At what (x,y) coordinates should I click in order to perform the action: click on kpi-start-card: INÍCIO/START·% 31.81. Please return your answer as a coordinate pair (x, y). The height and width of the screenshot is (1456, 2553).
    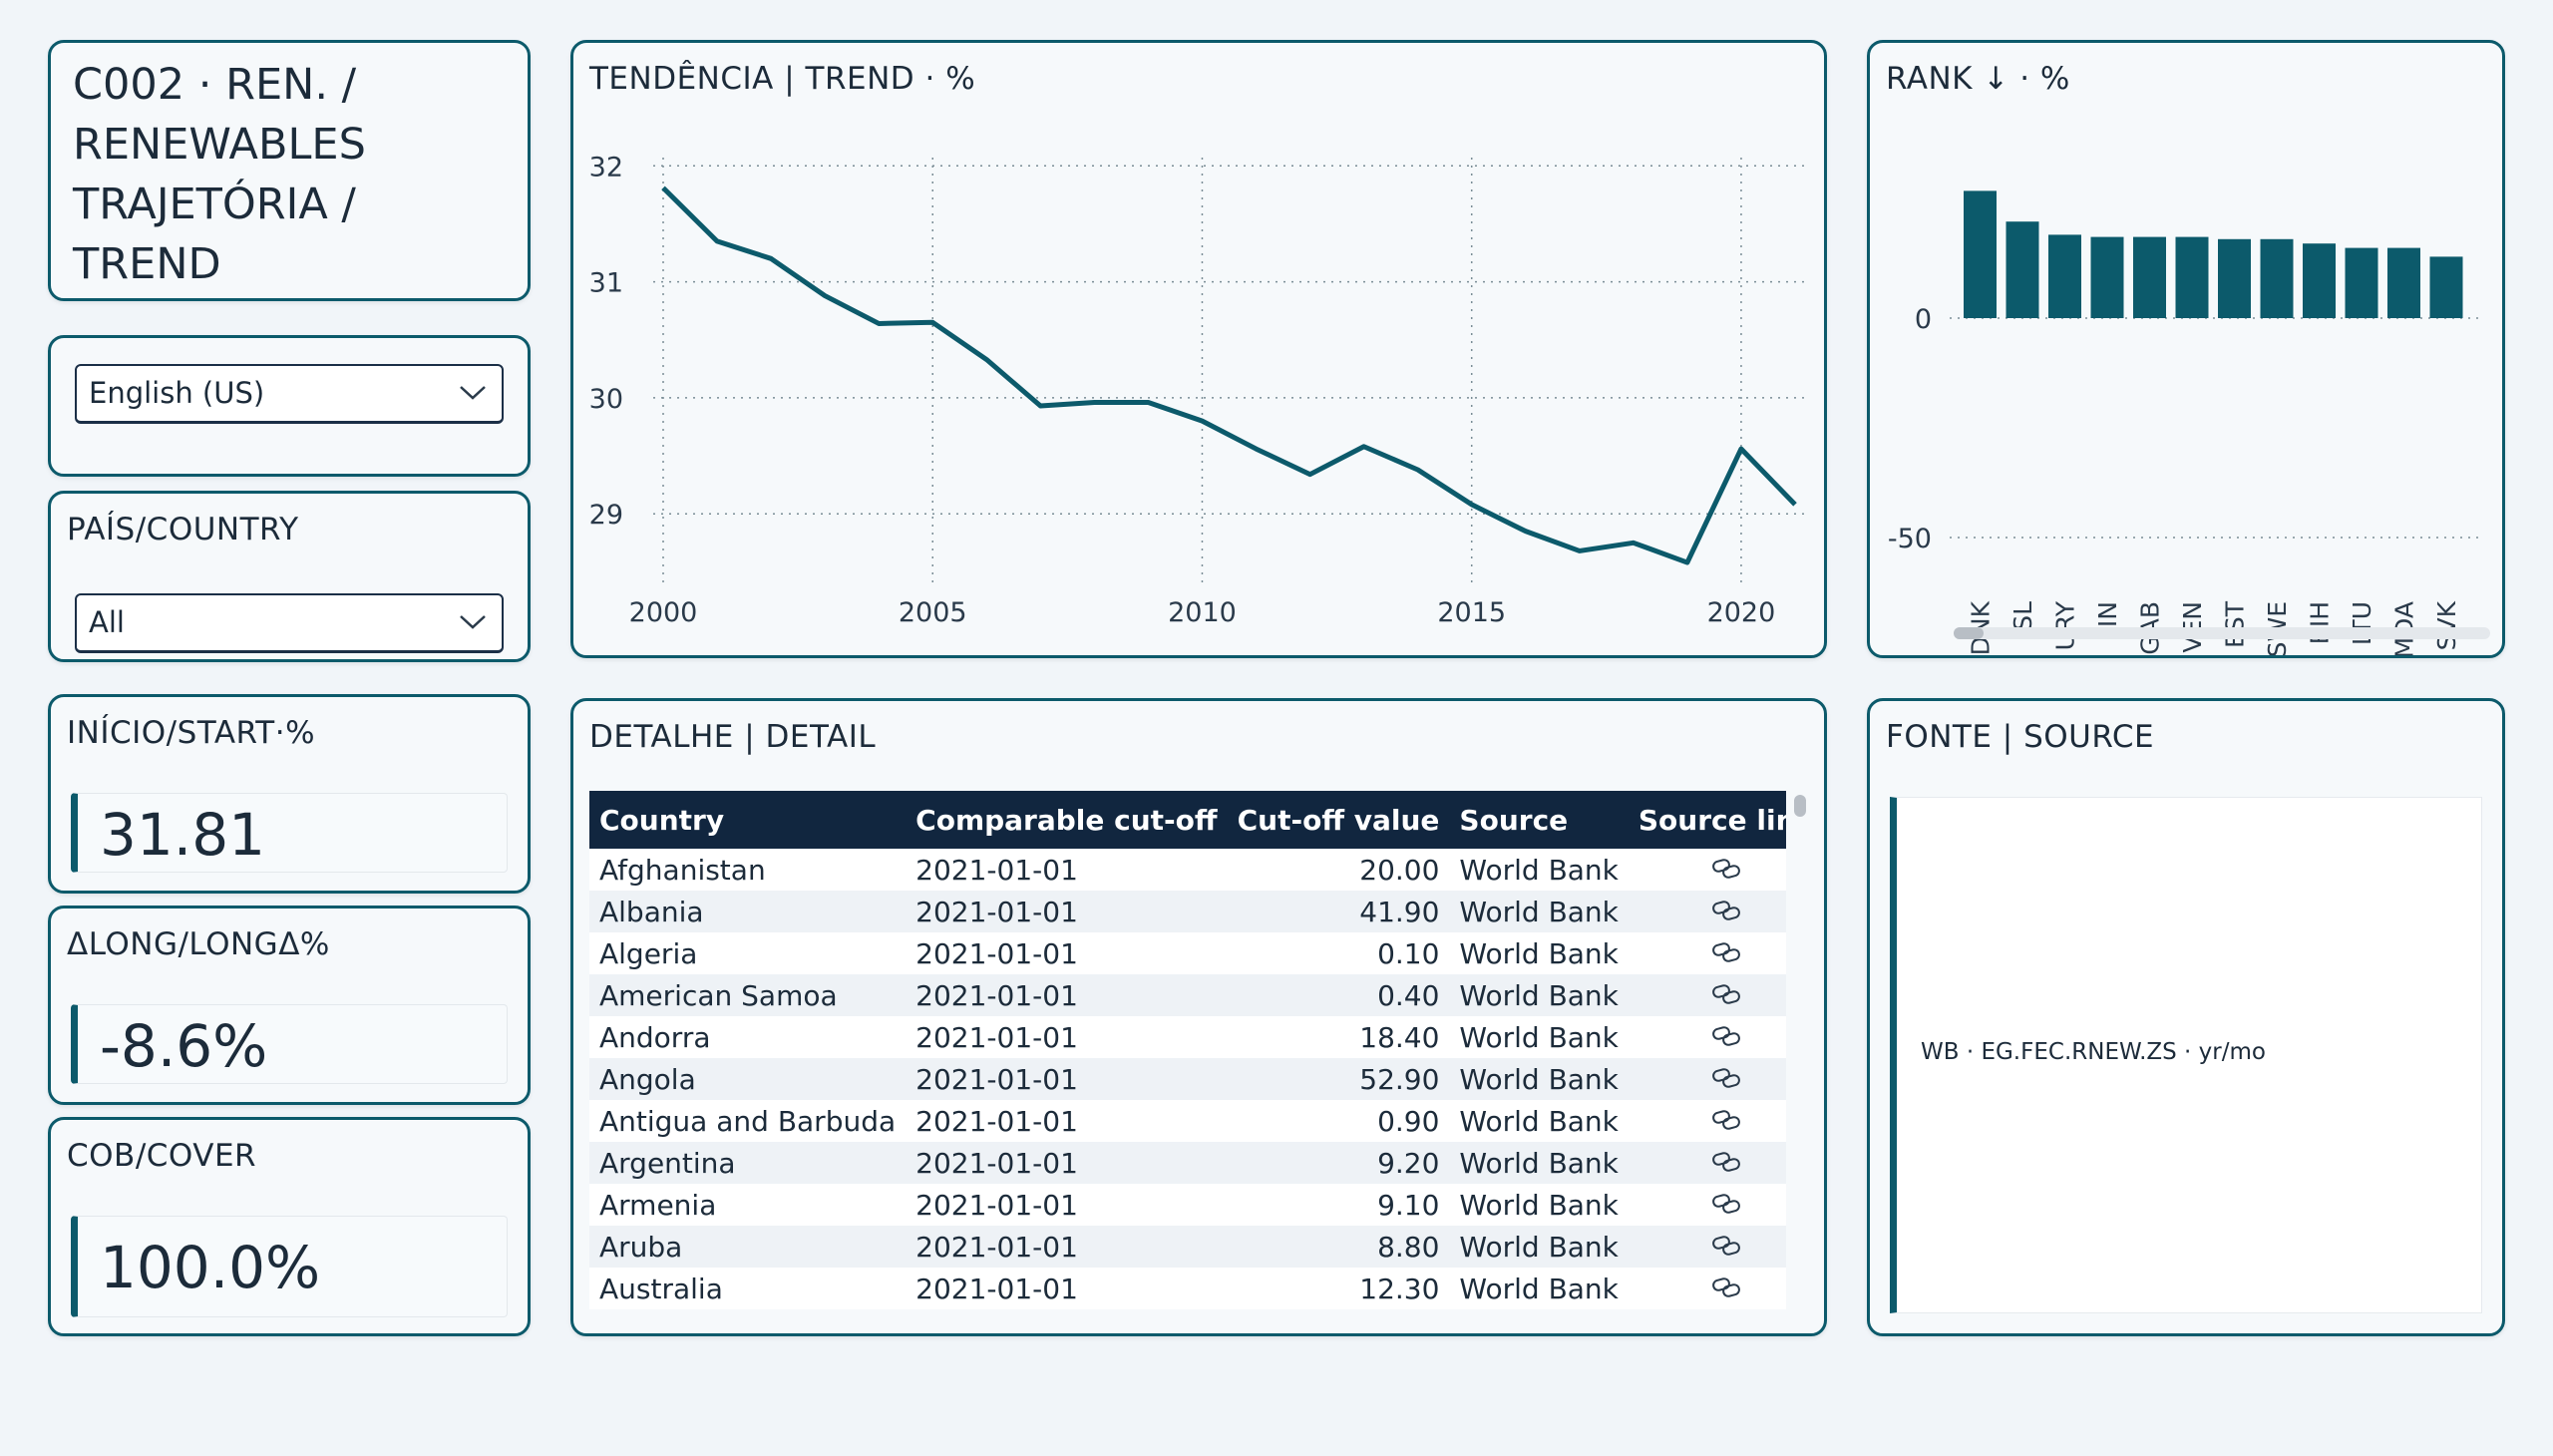
    Looking at the image, I should click on (290, 794).